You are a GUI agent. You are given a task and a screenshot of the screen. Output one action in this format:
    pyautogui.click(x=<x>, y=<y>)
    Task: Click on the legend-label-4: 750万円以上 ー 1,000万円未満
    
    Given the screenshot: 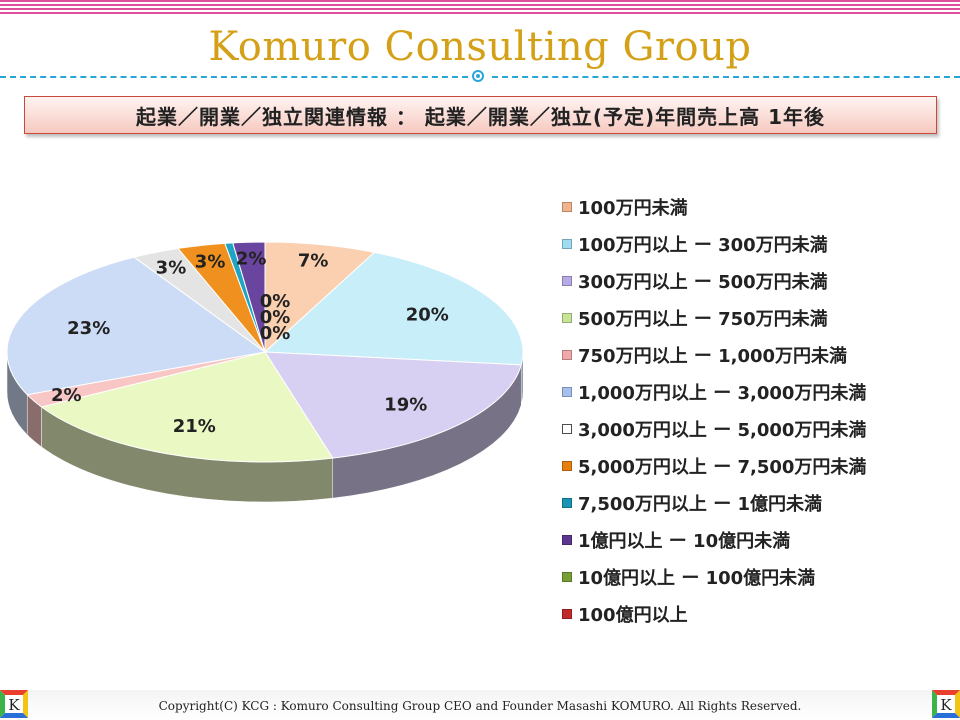 What is the action you would take?
    pyautogui.click(x=713, y=356)
    